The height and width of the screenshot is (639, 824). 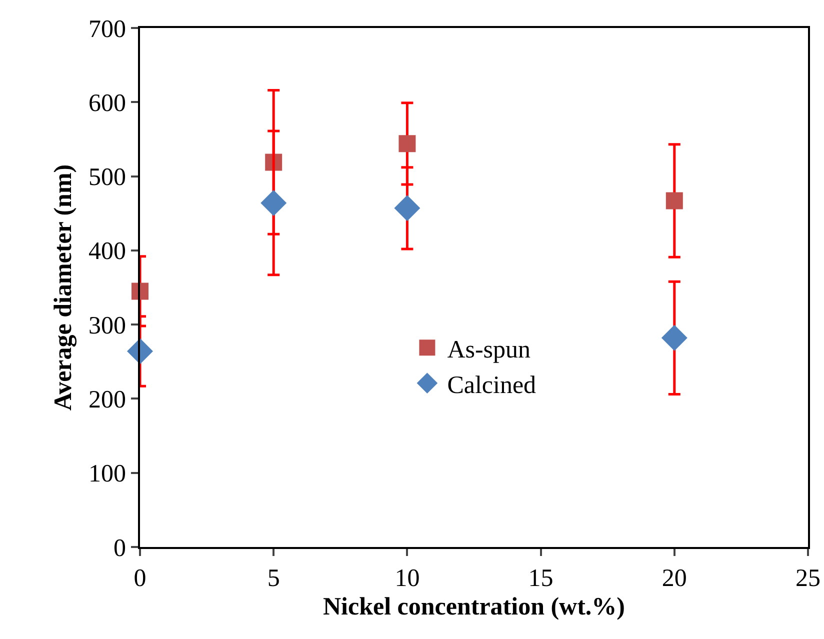 I want to click on y-tick-label: 300, so click(x=107, y=326).